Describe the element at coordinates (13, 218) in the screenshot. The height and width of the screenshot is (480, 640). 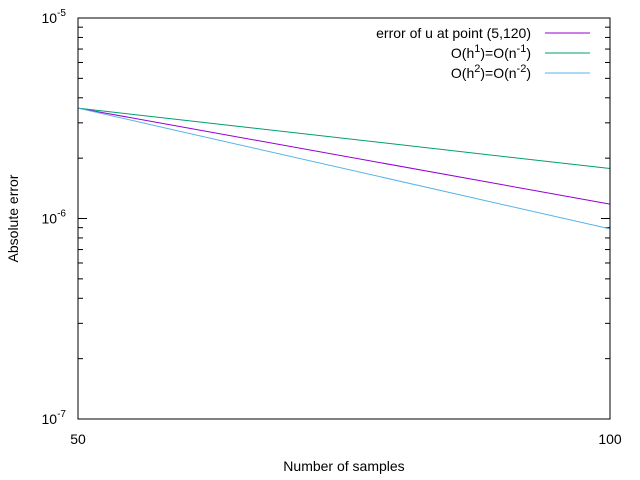
I see `y-axis-label: Absolute error` at that location.